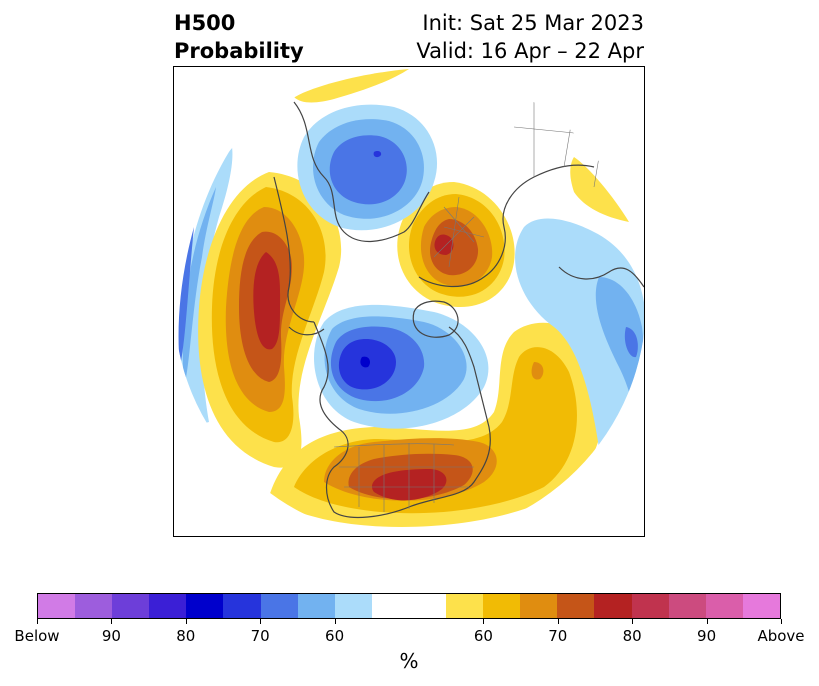 The width and height of the screenshot is (819, 686). Describe the element at coordinates (306, 331) in the screenshot. I see `coastline-alaska` at that location.